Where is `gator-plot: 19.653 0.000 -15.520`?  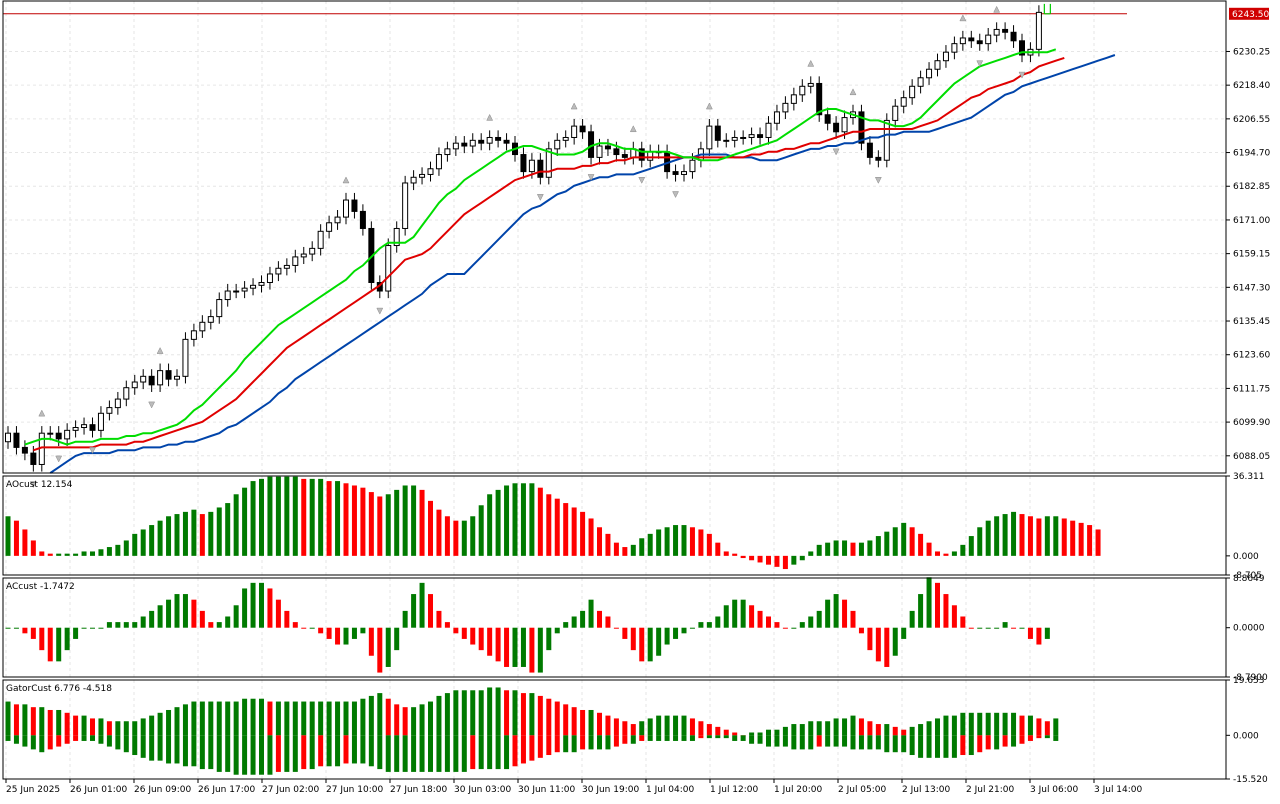
gator-plot: 19.653 0.000 -15.520 is located at coordinates (637, 730).